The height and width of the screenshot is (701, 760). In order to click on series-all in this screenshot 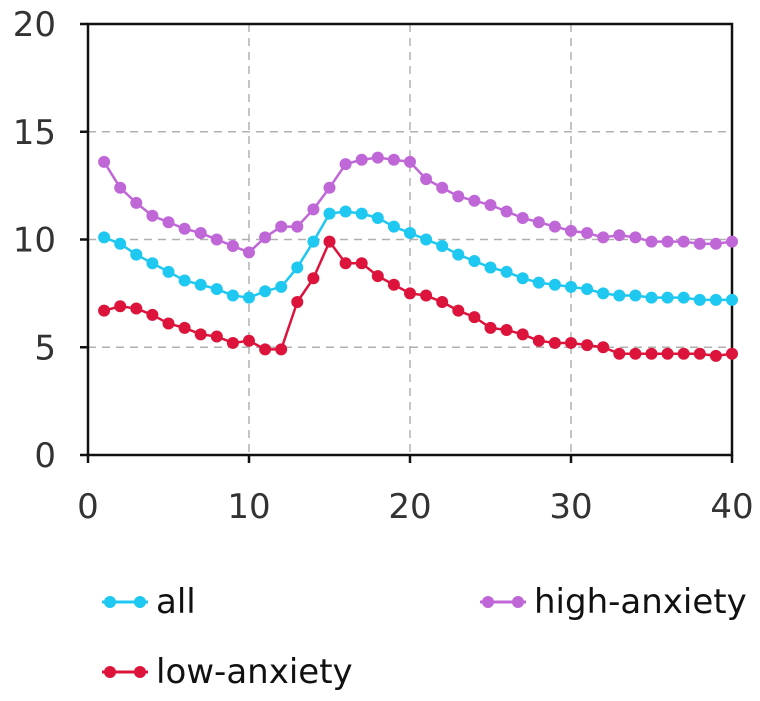, I will do `click(418, 255)`.